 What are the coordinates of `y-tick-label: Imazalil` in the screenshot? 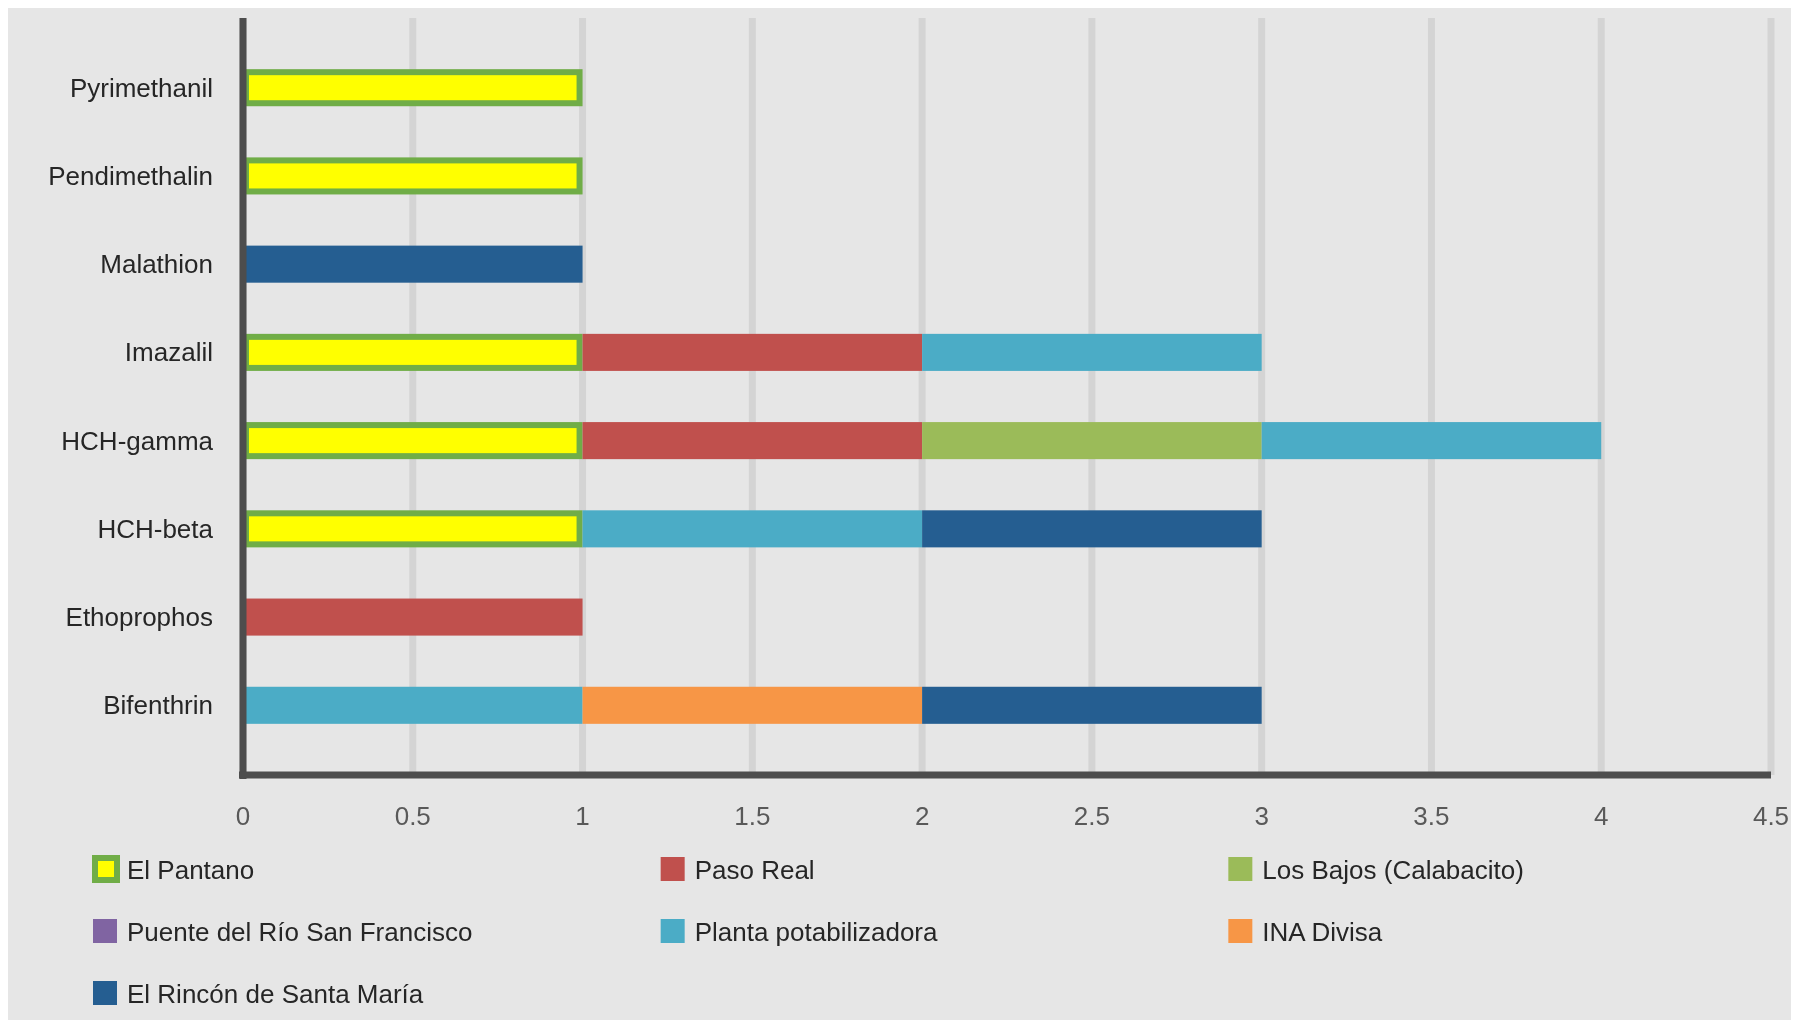 It's located at (168, 352).